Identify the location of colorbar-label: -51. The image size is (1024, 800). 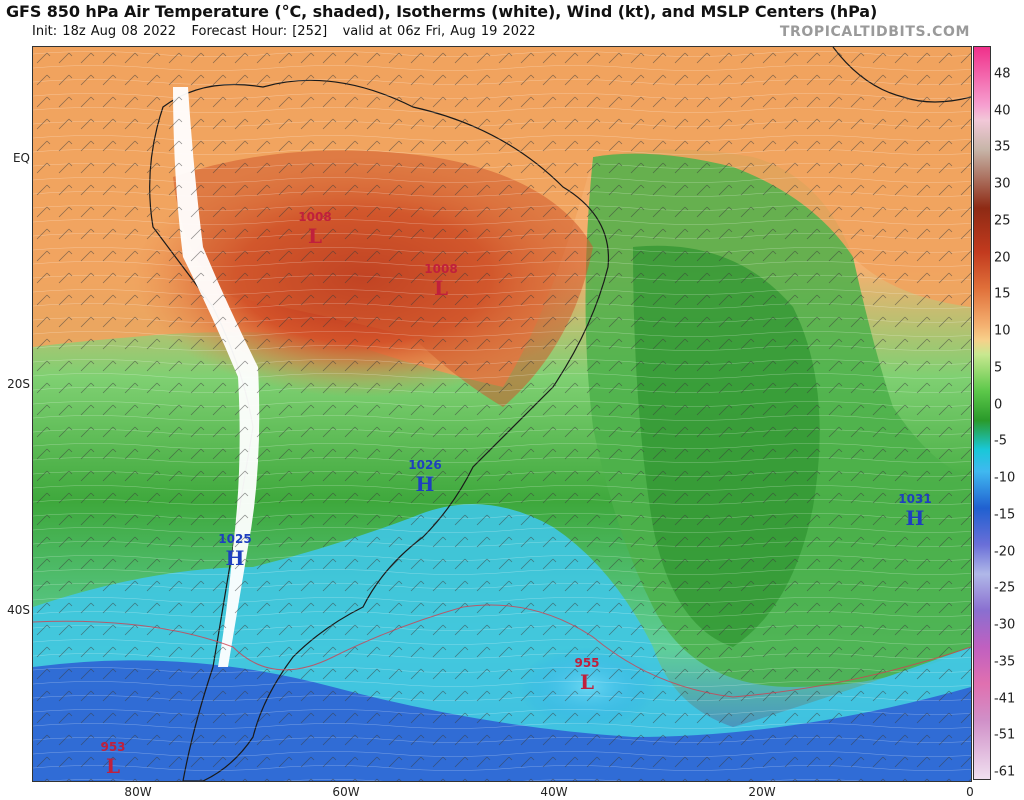
(1005, 735).